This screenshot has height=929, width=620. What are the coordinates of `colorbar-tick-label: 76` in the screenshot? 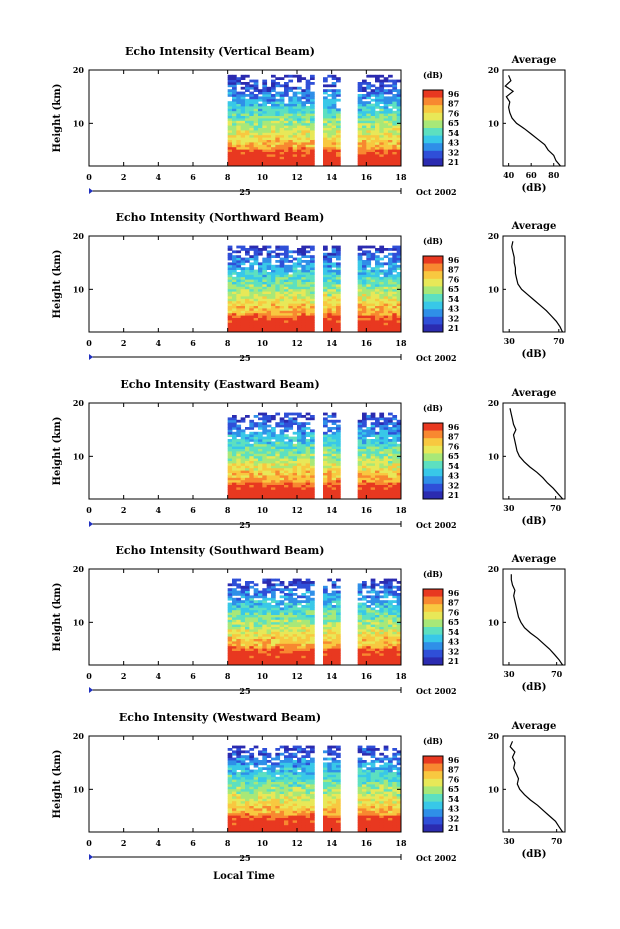 It's located at (454, 612).